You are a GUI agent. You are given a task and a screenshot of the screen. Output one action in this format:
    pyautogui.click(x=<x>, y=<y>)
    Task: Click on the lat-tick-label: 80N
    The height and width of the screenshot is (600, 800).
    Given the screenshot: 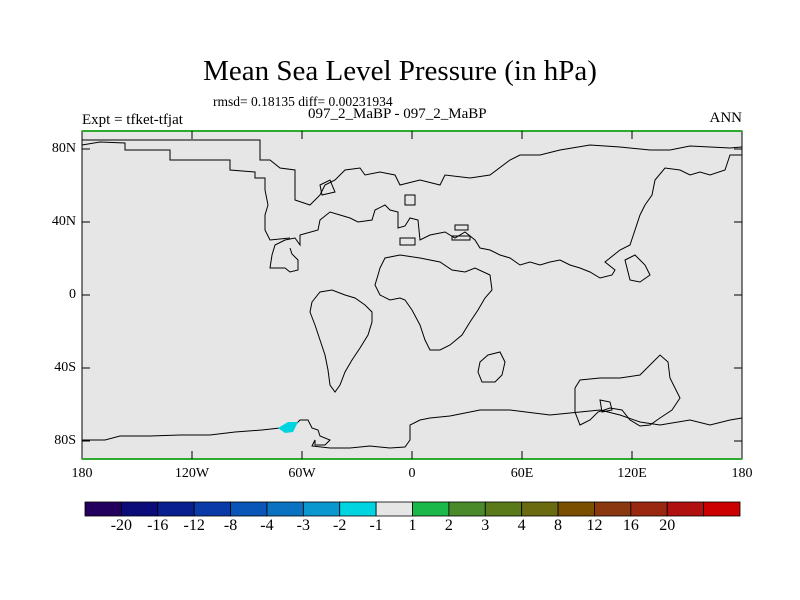 What is the action you would take?
    pyautogui.click(x=63, y=148)
    